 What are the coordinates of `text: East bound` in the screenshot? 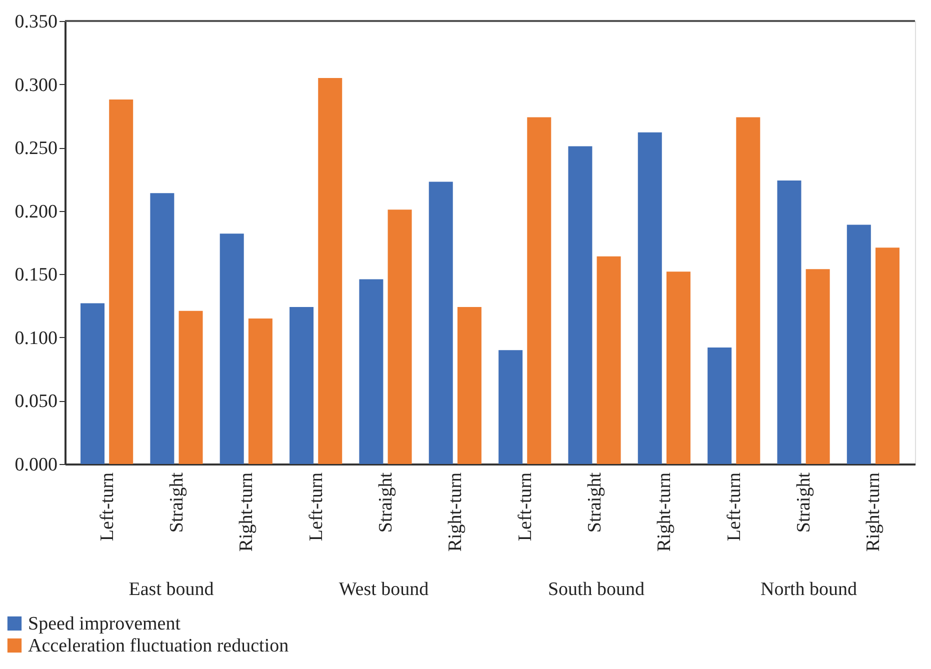 It's located at (171, 589).